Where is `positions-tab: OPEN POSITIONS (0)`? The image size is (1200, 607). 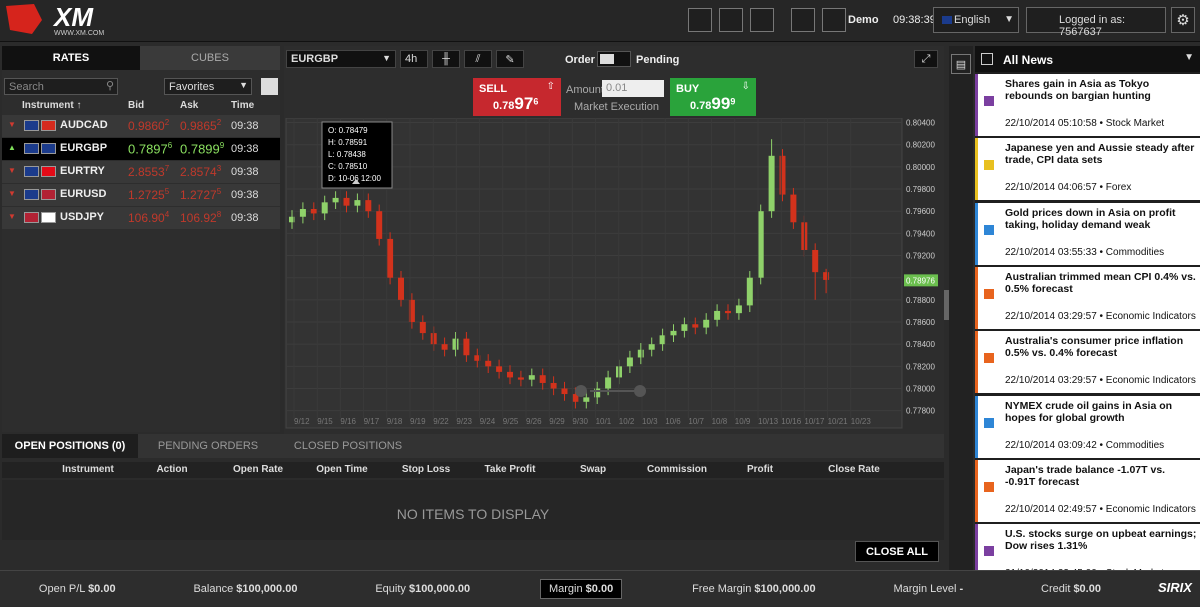
positions-tab: OPEN POSITIONS (0) is located at coordinates (70, 446).